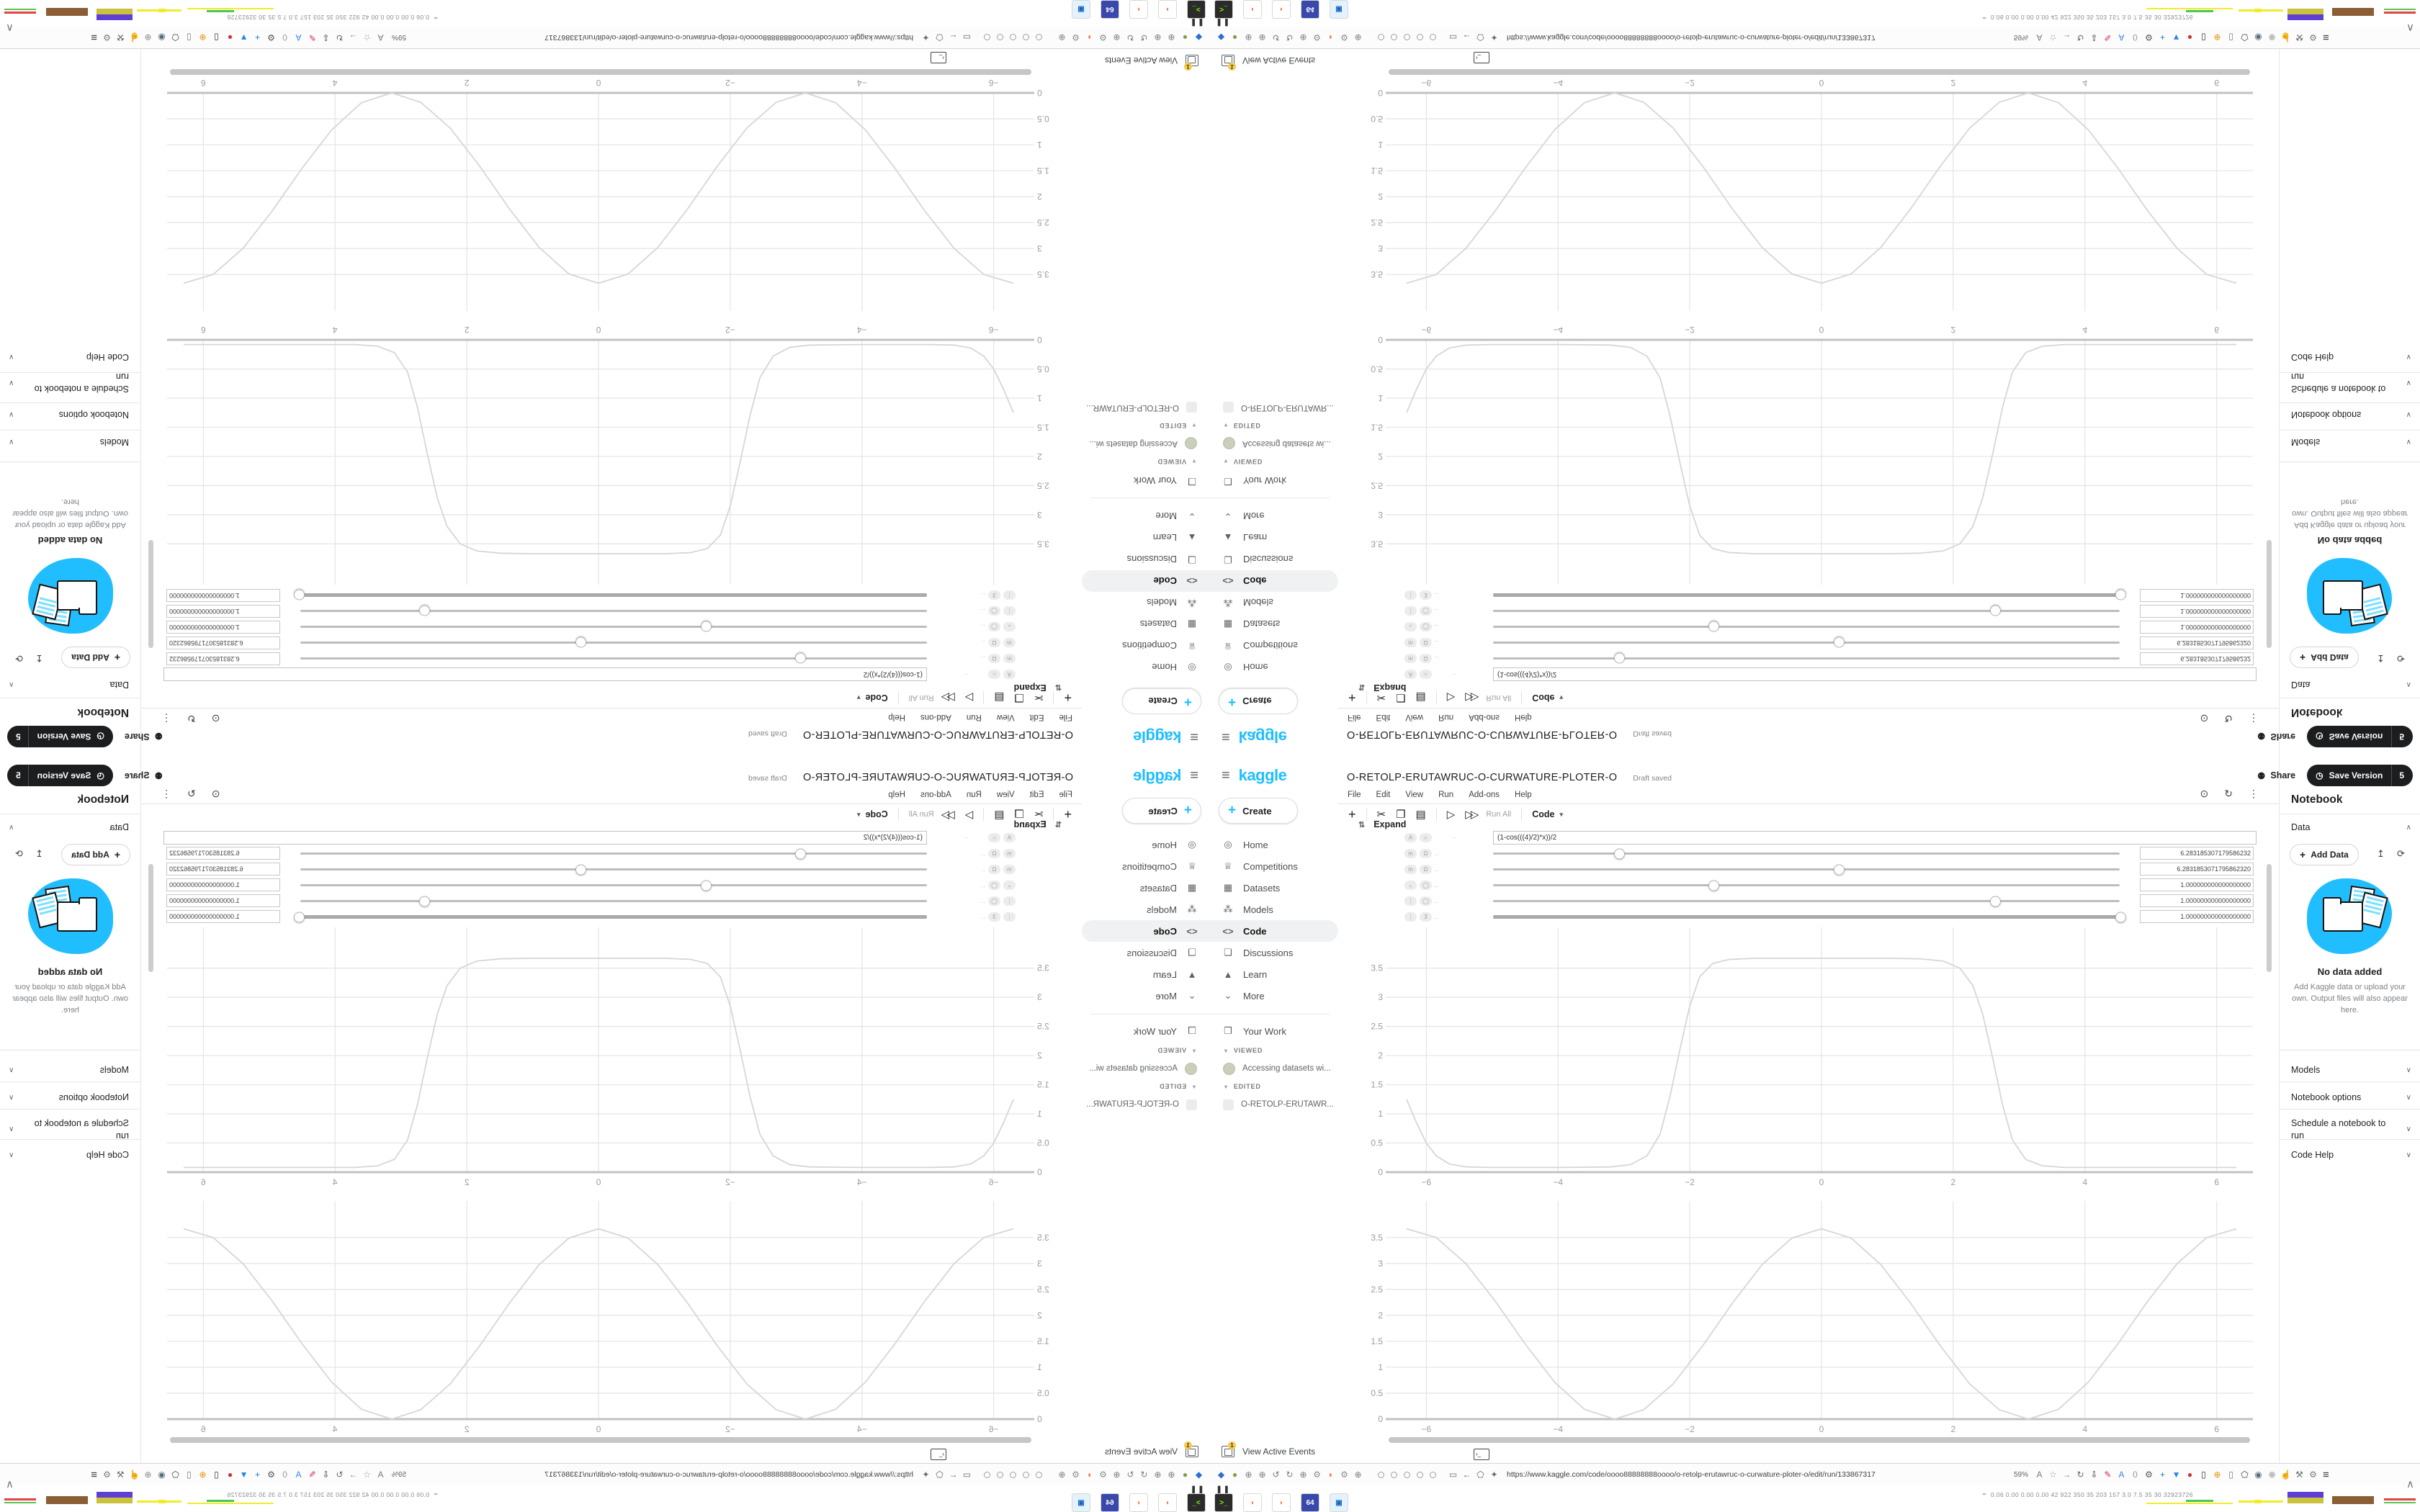  I want to click on sidebar-item-more: ⌄ More, so click(1146, 516).